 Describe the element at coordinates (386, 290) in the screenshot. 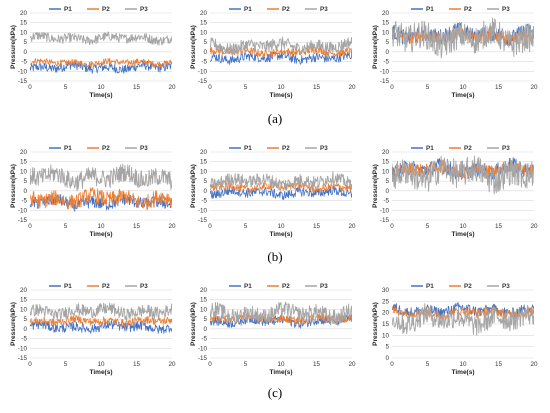

I see `y-tick-label: 30` at that location.